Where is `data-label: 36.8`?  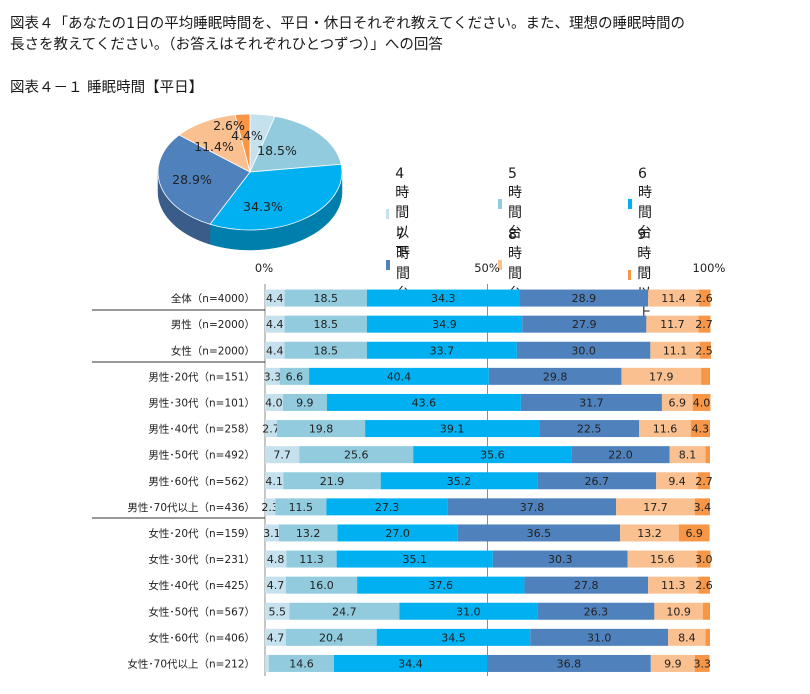 data-label: 36.8 is located at coordinates (569, 663).